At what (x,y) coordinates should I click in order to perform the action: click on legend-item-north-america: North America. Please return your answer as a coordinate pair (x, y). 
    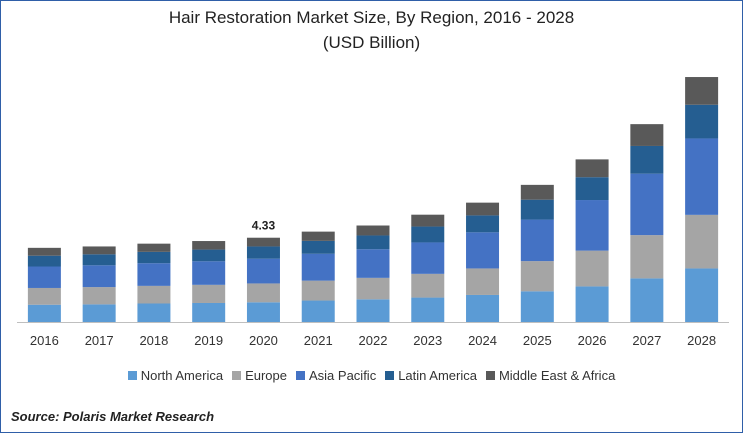
    Looking at the image, I should click on (175, 375).